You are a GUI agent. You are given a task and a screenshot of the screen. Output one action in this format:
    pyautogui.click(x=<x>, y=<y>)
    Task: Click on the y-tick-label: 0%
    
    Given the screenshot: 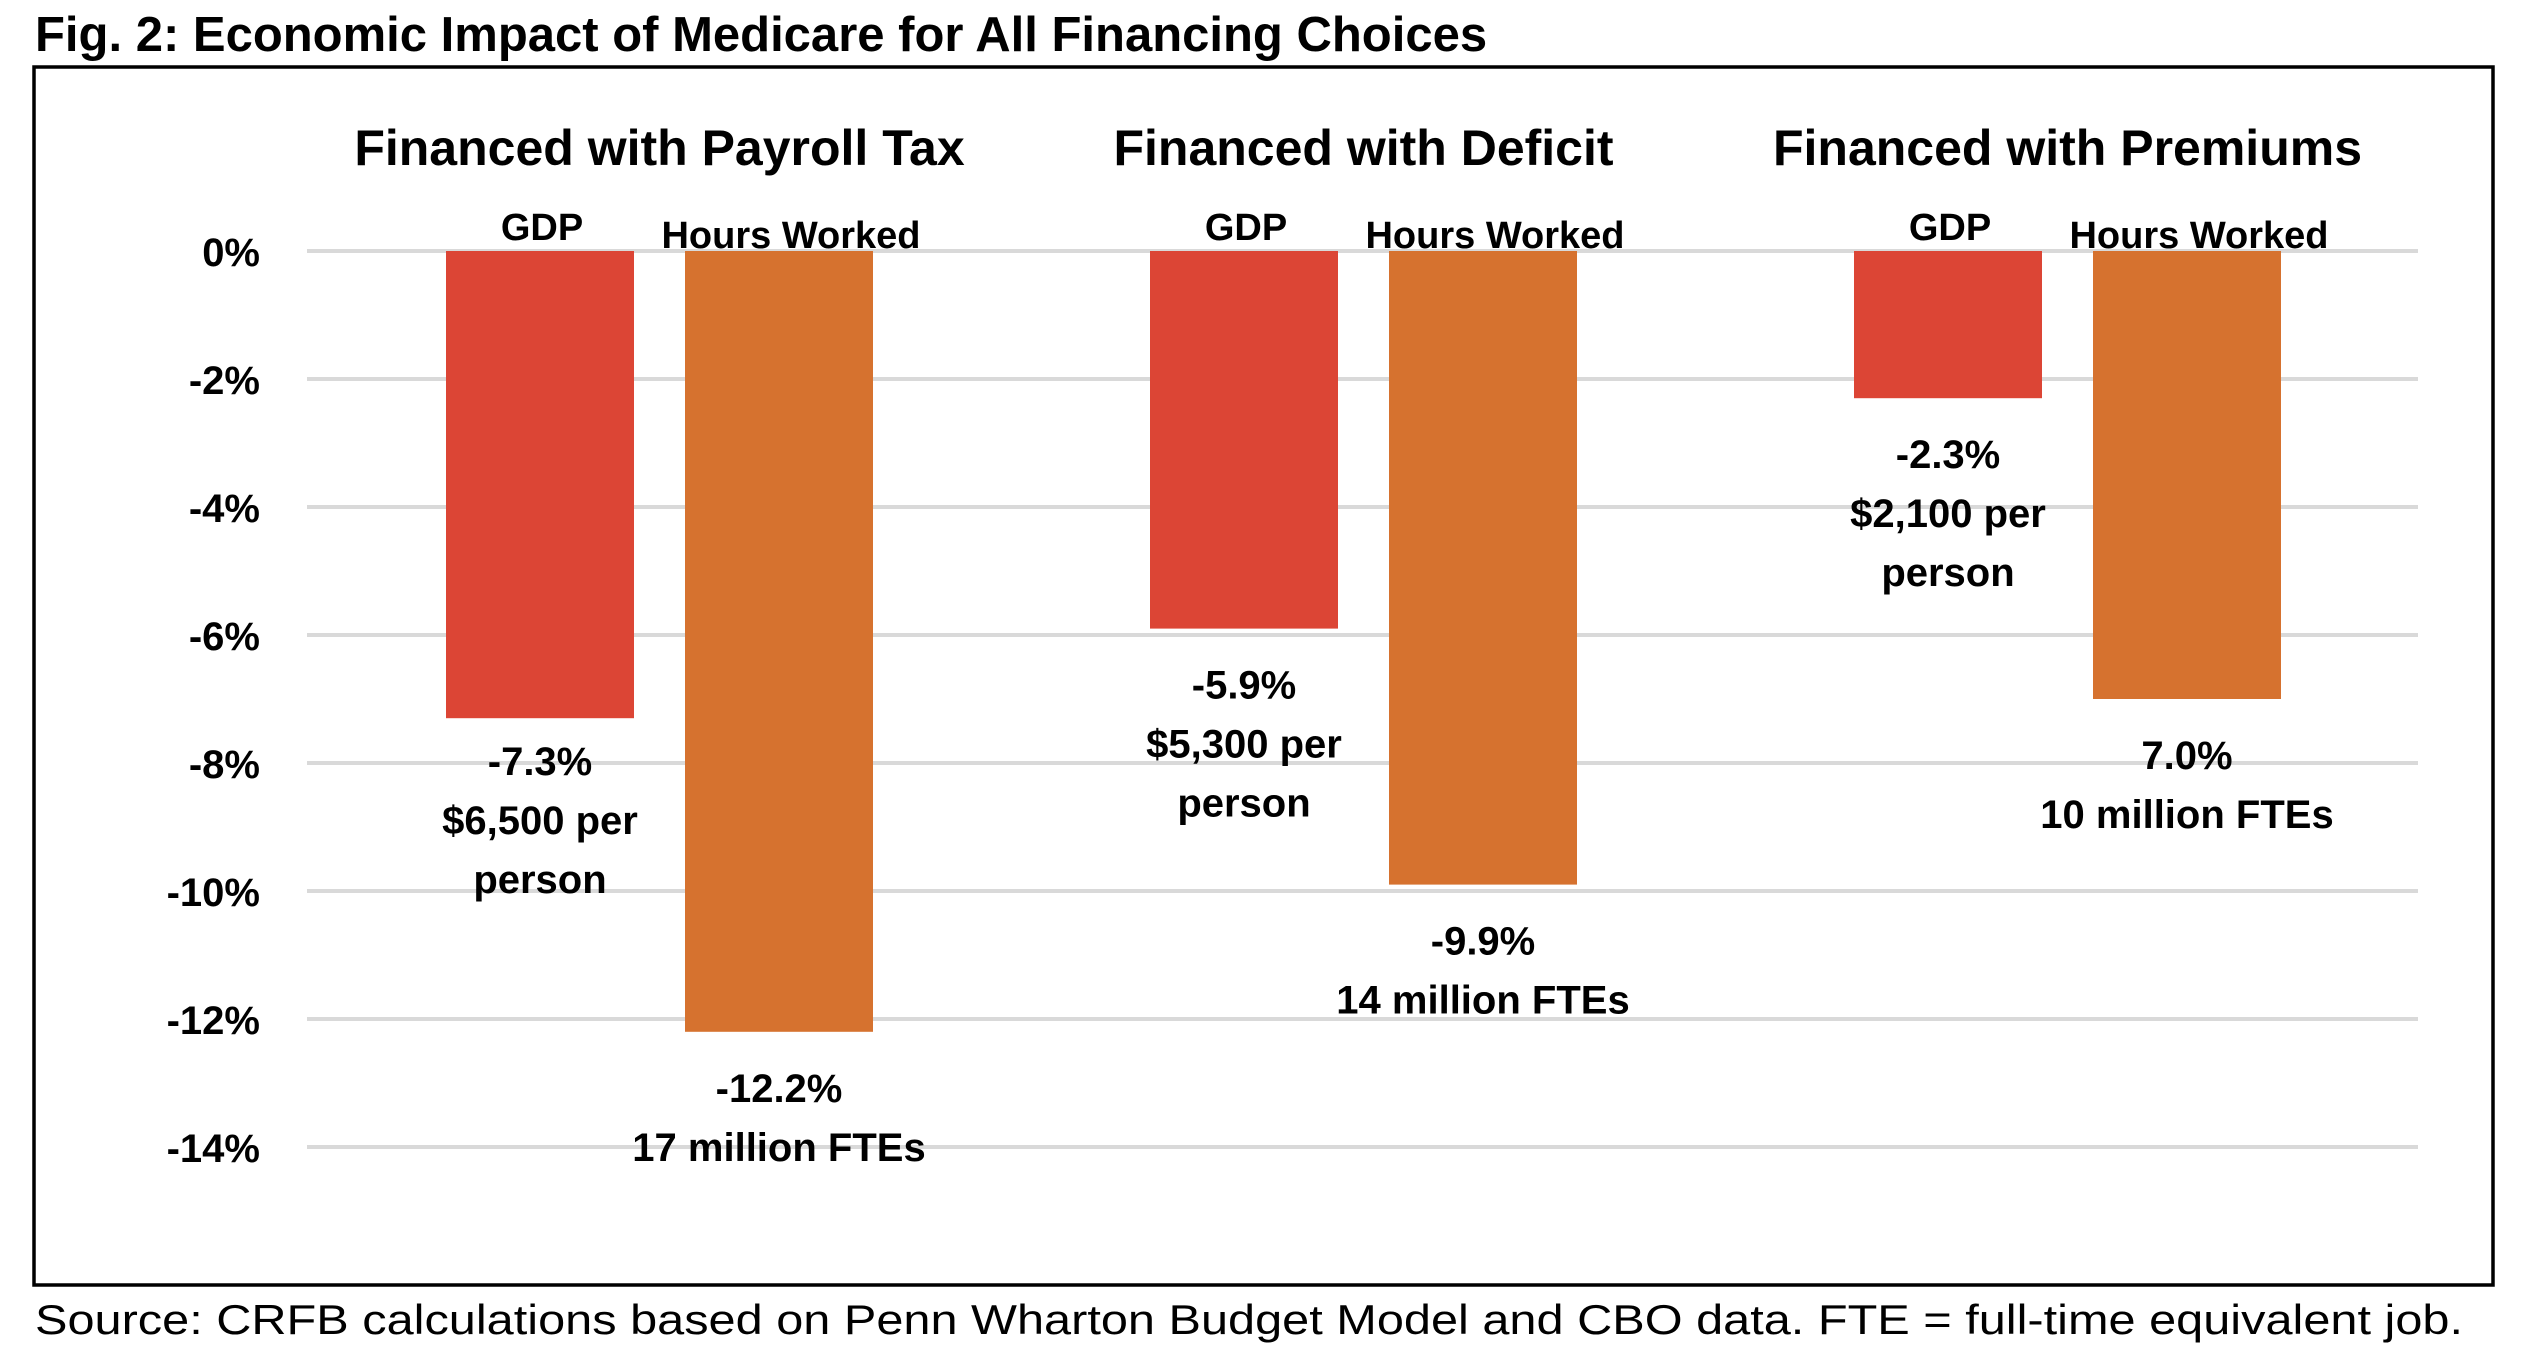 What is the action you would take?
    pyautogui.click(x=231, y=253)
    